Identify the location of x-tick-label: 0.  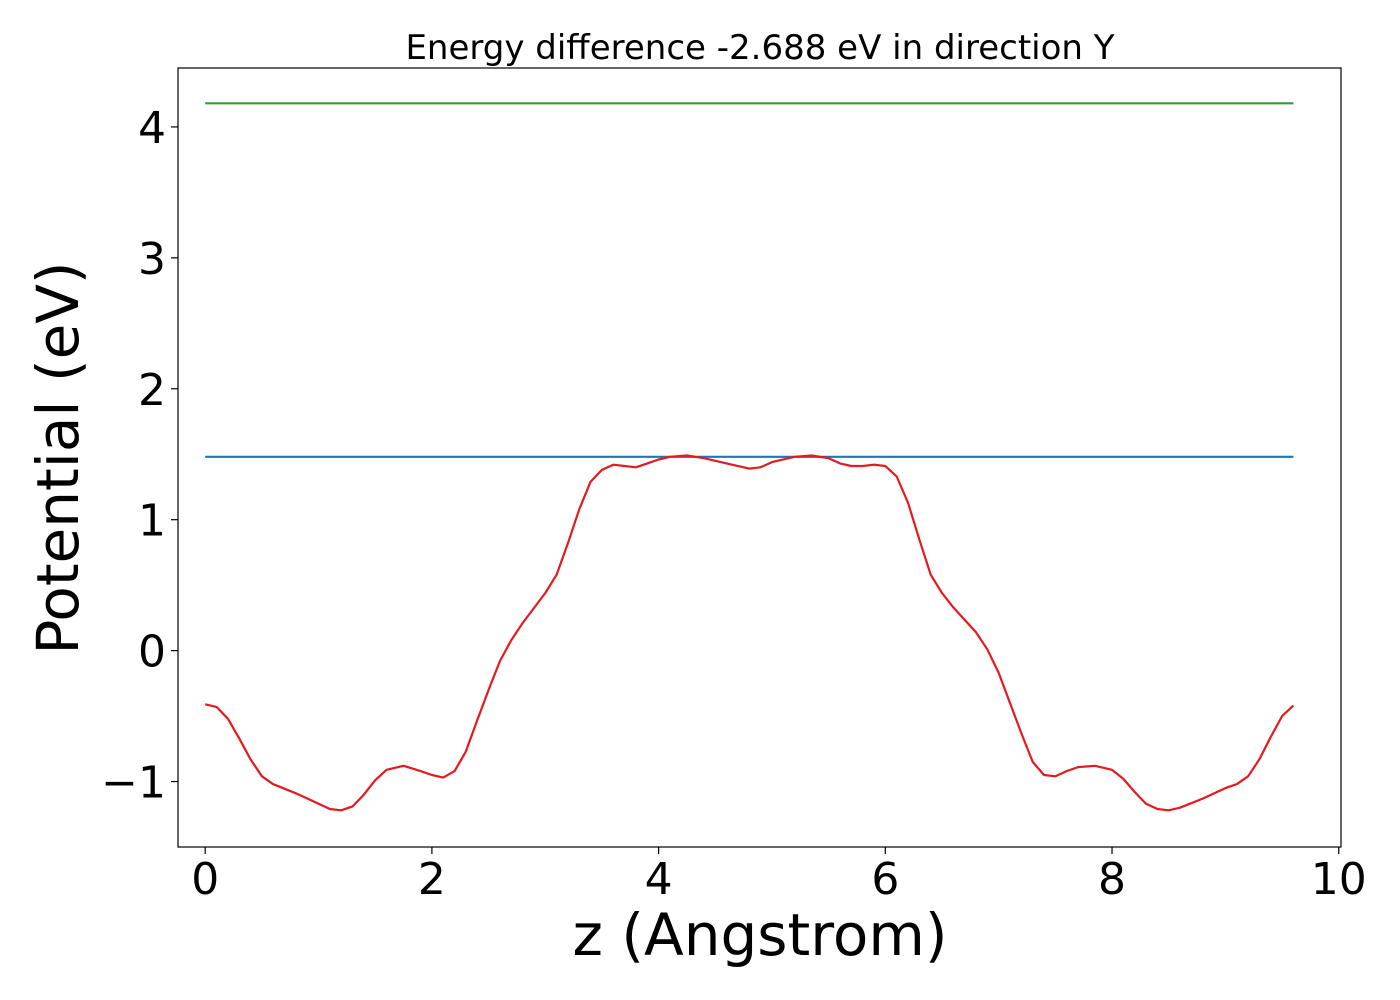
(205, 879).